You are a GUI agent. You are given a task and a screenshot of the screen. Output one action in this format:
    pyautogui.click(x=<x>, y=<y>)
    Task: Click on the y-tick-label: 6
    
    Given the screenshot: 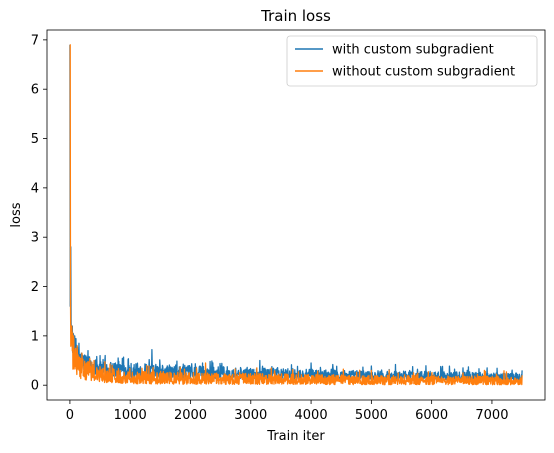 What is the action you would take?
    pyautogui.click(x=35, y=90)
    